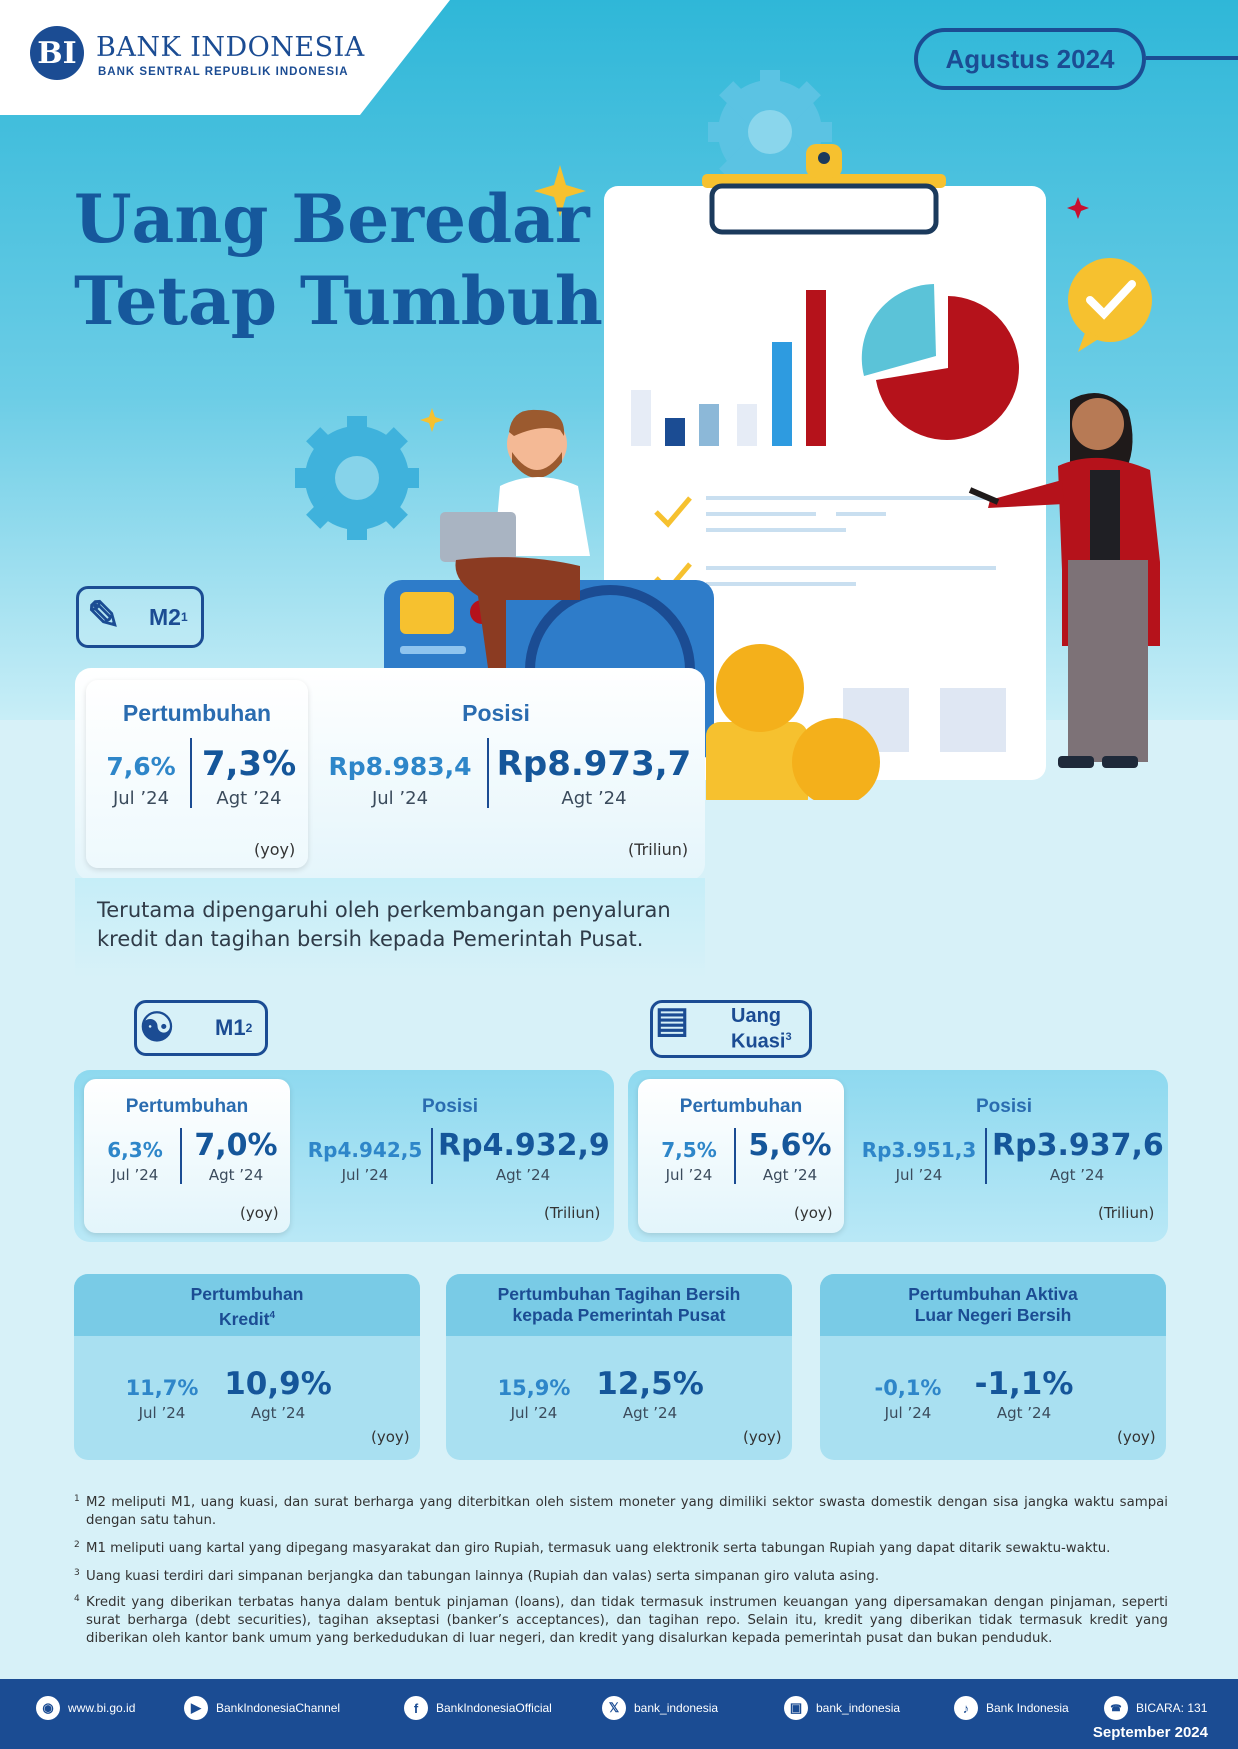 This screenshot has width=1238, height=1749. Describe the element at coordinates (450, 1106) in the screenshot. I see `m1-position-label: Posisi` at that location.